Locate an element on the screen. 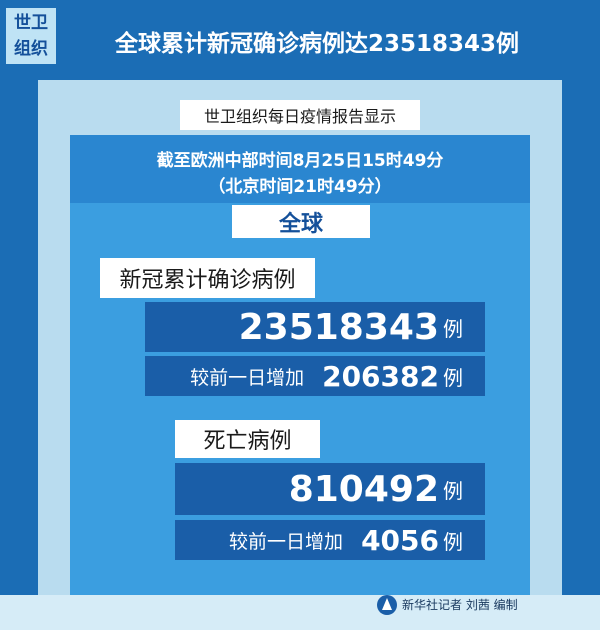 This screenshot has width=600, height=630. total-box: 23518343 例 is located at coordinates (315, 327).